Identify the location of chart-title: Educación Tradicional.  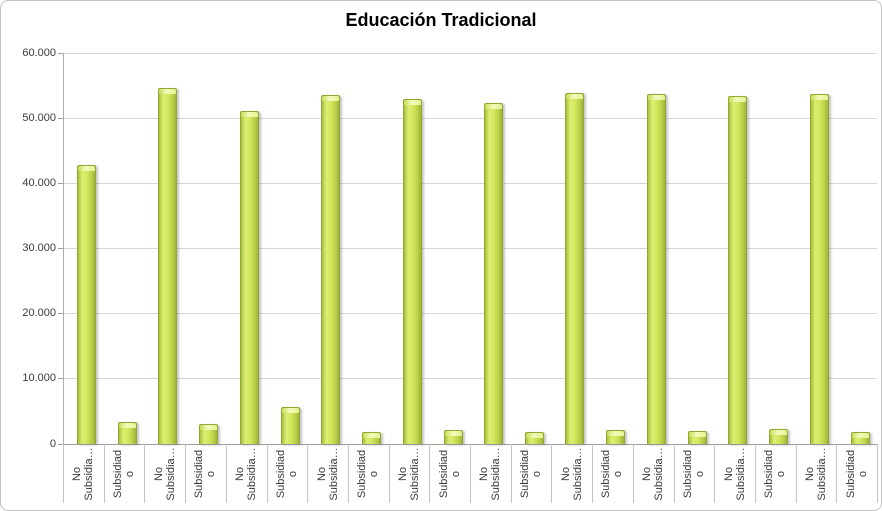
(441, 20).